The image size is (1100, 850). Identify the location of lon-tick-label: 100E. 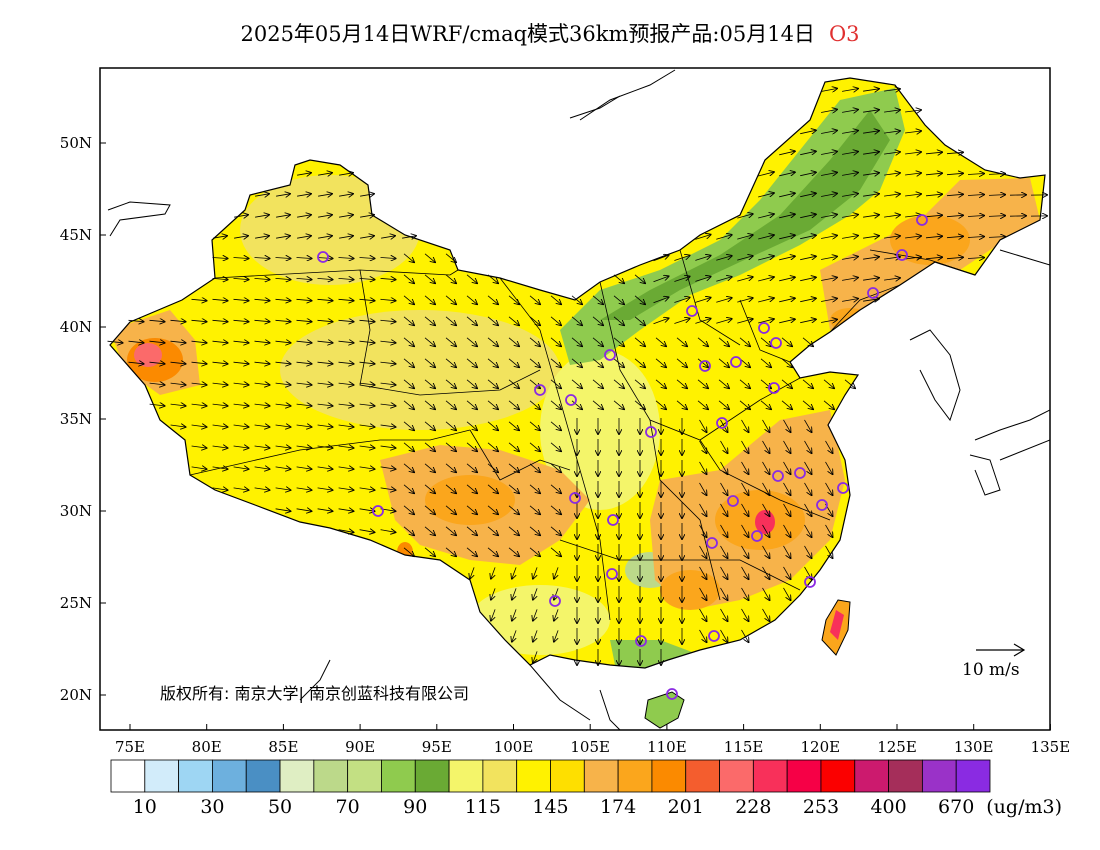
(514, 747).